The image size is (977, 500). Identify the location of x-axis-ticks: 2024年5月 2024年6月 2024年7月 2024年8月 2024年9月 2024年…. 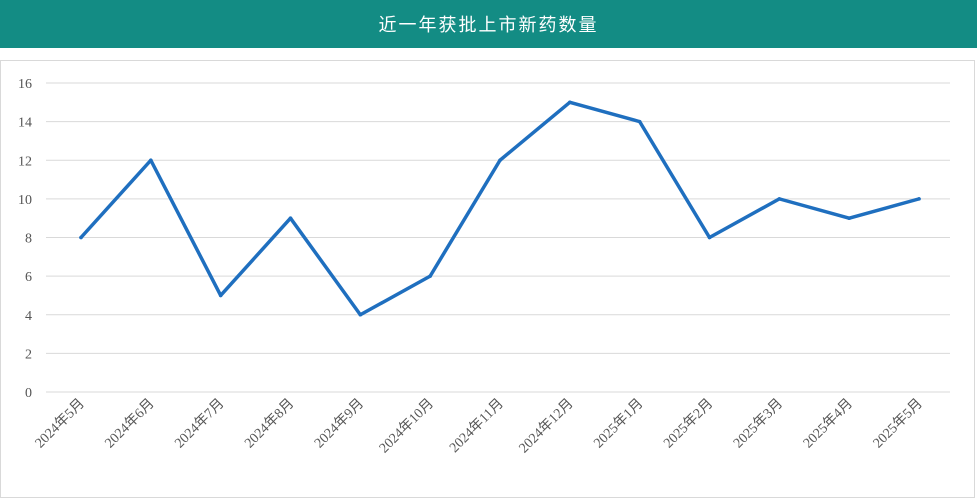
(479, 426).